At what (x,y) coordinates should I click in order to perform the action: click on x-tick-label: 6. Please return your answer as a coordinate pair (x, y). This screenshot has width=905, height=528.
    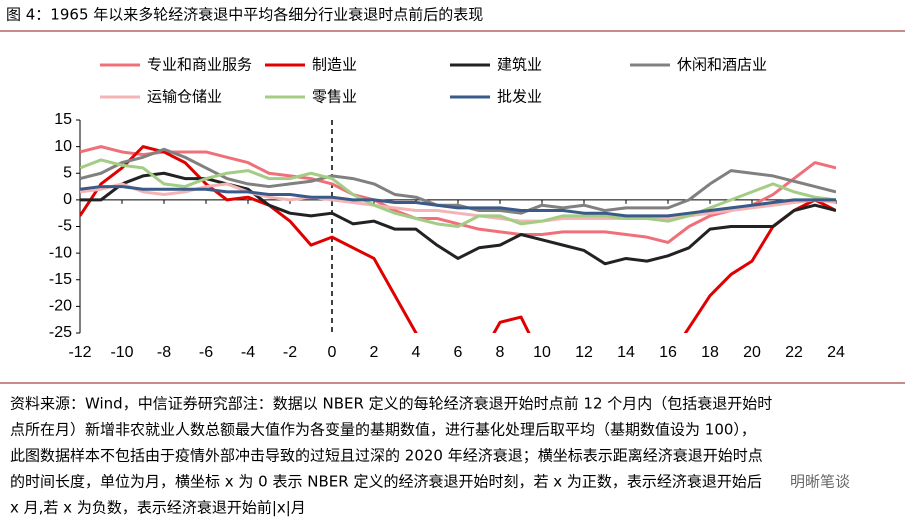
    Looking at the image, I should click on (458, 352).